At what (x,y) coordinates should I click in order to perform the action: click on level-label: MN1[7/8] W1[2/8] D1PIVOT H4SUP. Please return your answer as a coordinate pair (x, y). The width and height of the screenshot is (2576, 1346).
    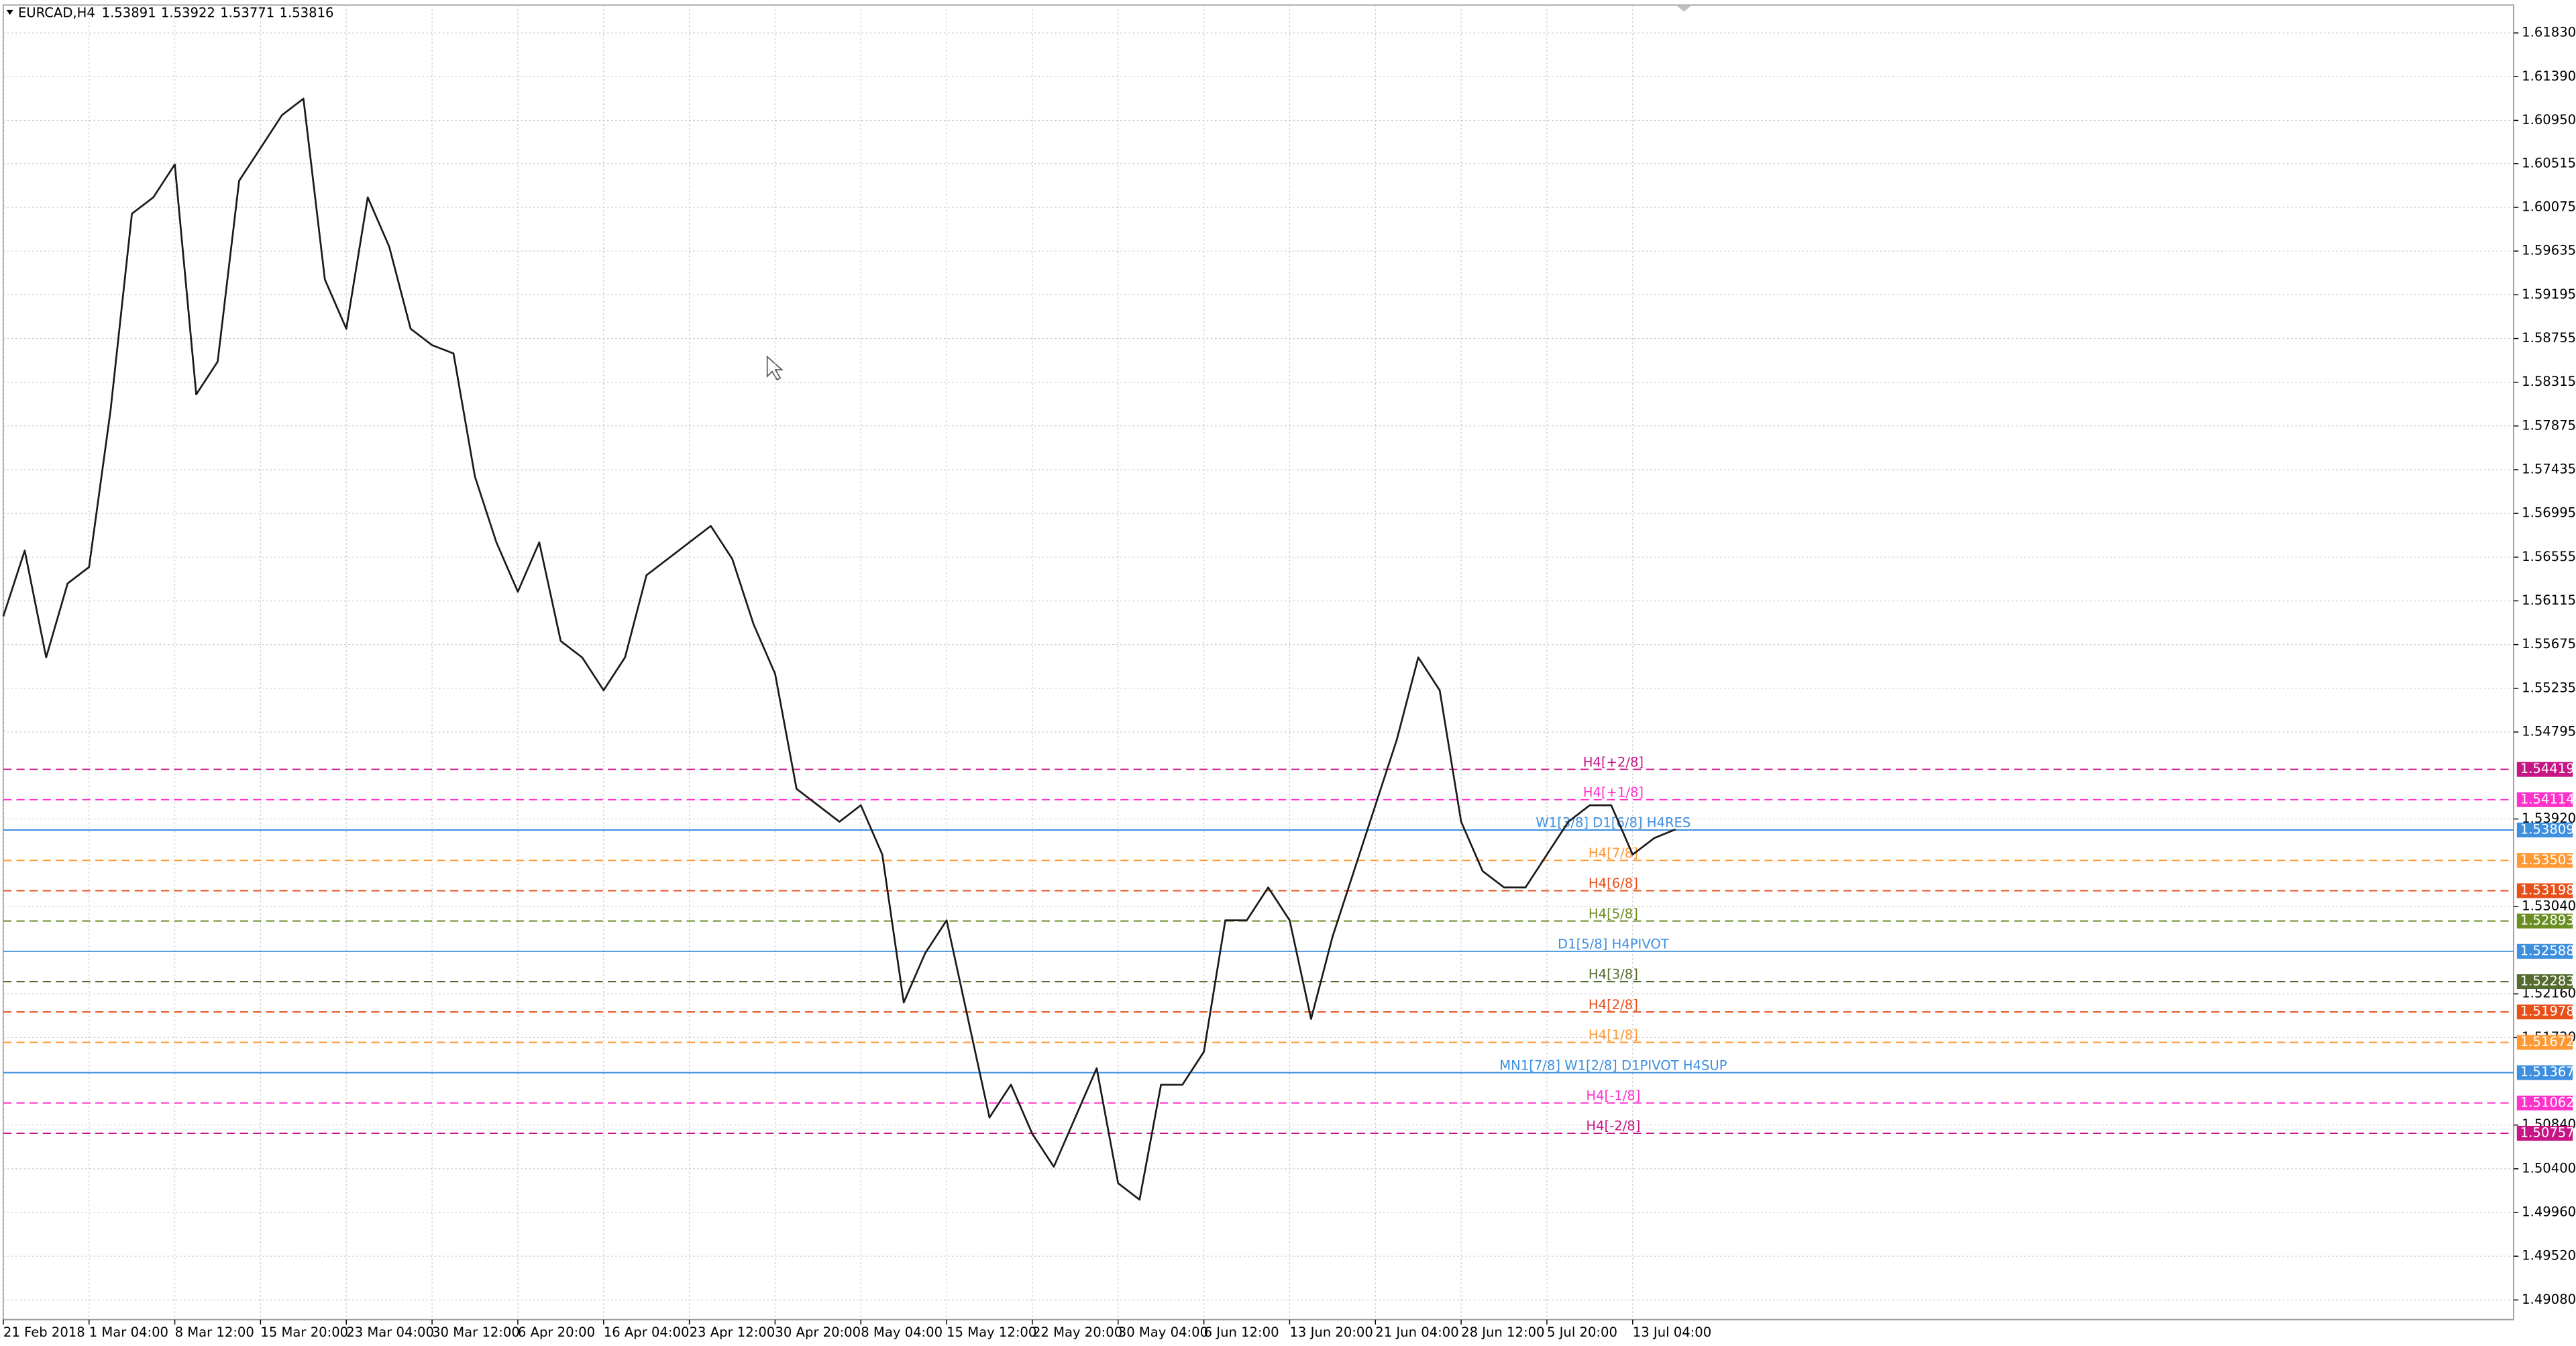
    Looking at the image, I should click on (1613, 1065).